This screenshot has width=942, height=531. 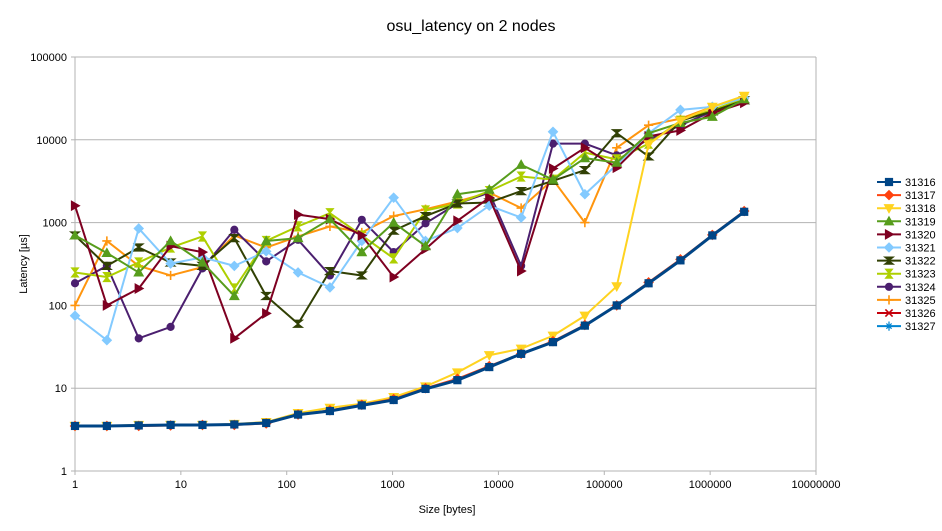 What do you see at coordinates (181, 485) in the screenshot?
I see `x-tick-label: 10` at bounding box center [181, 485].